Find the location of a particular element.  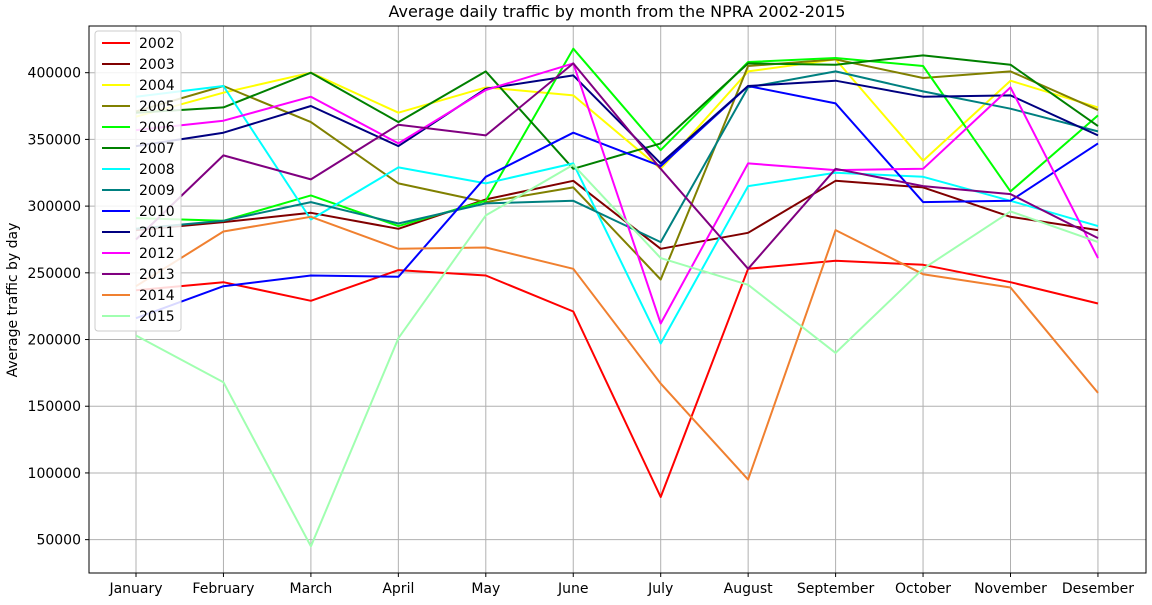

legend-label-2007: 2007 is located at coordinates (157, 149).